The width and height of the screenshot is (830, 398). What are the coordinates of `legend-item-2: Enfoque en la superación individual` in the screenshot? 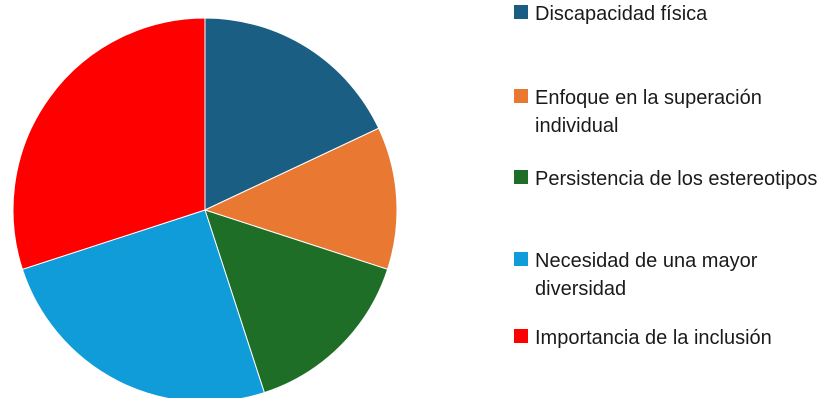 It's located at (638, 112).